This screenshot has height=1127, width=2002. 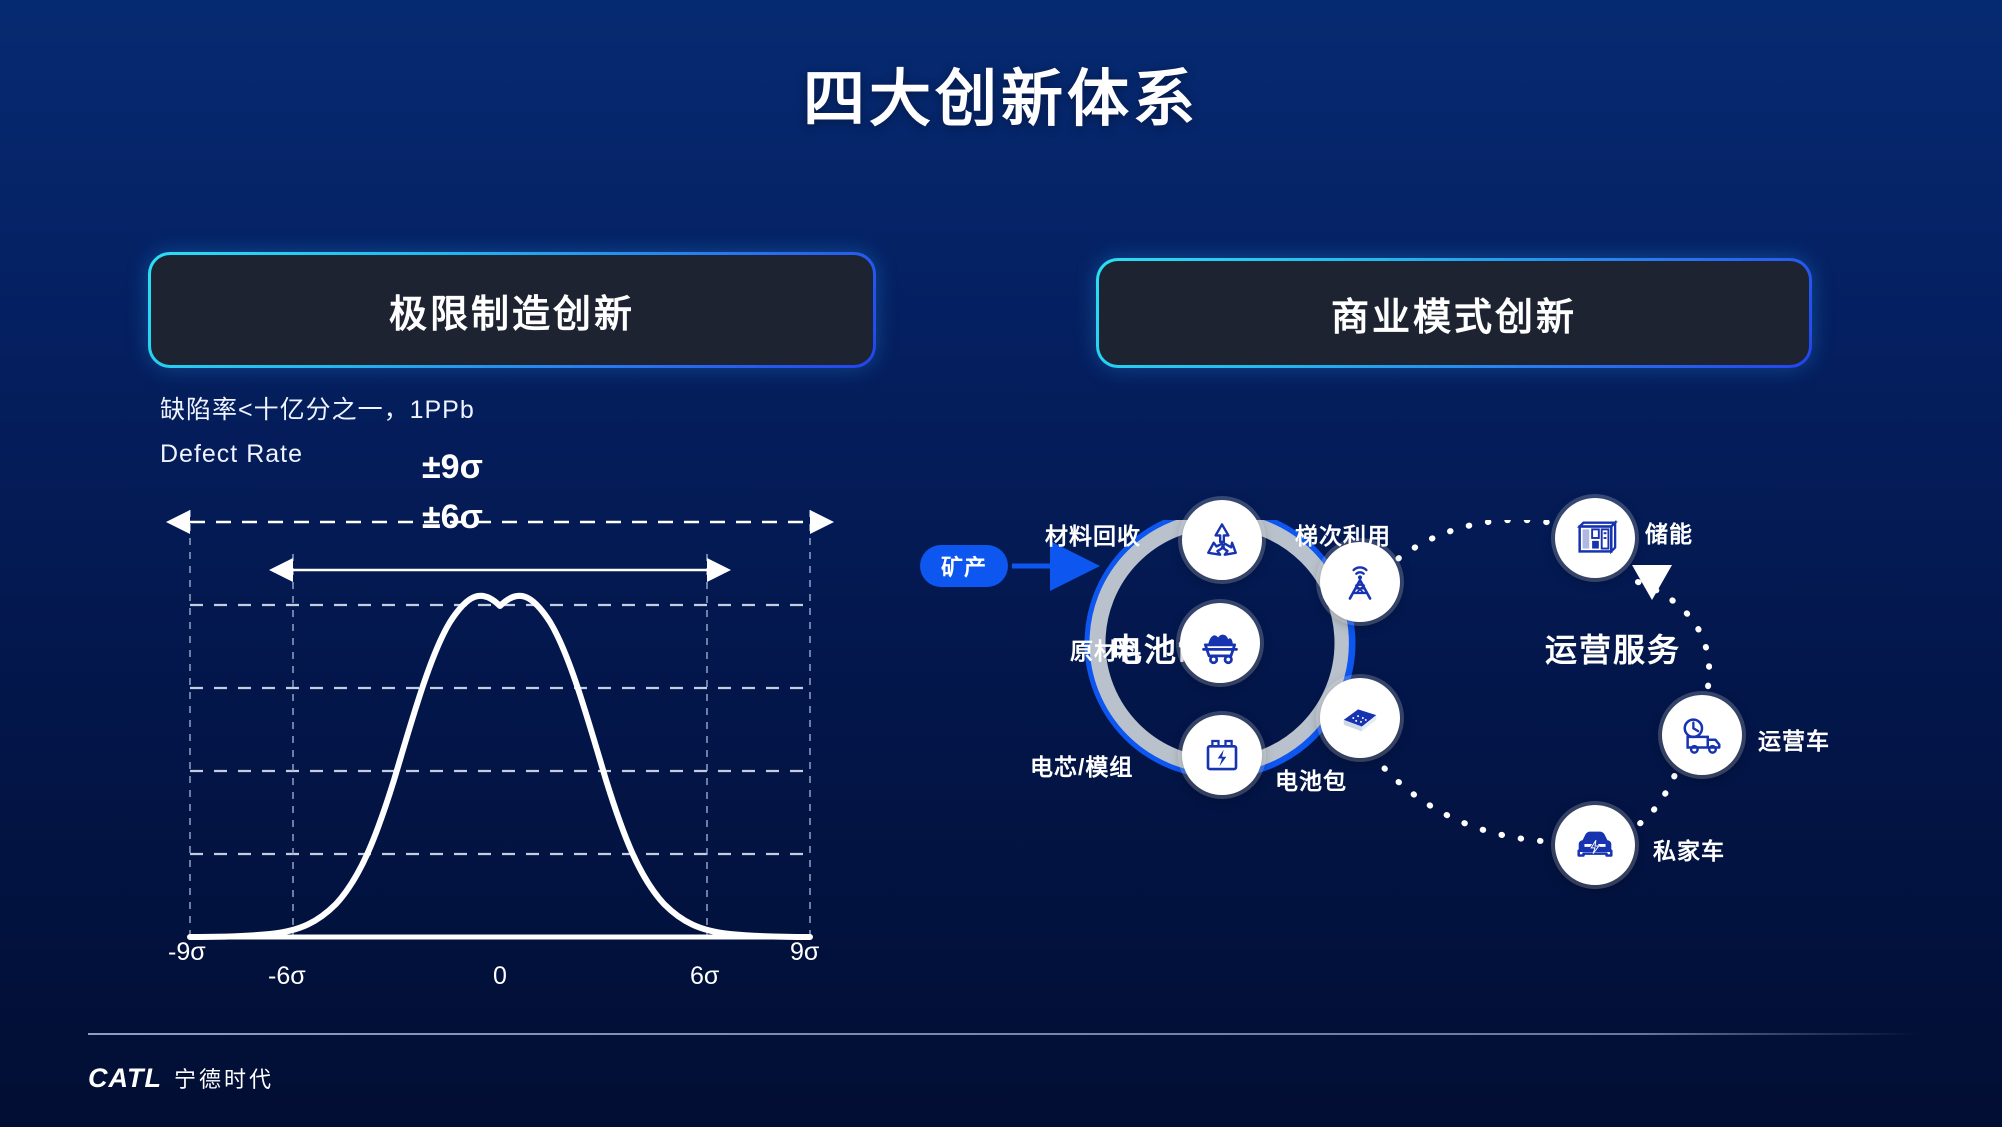 I want to click on recycle-icon, so click(x=1222, y=539).